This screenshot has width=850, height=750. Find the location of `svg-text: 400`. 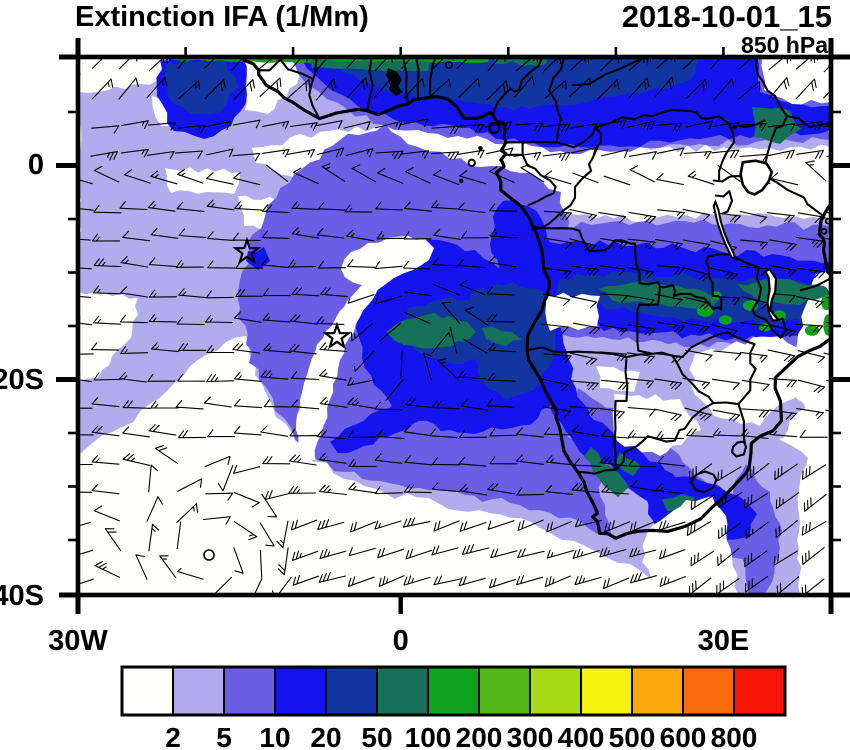

svg-text: 400 is located at coordinates (581, 736).